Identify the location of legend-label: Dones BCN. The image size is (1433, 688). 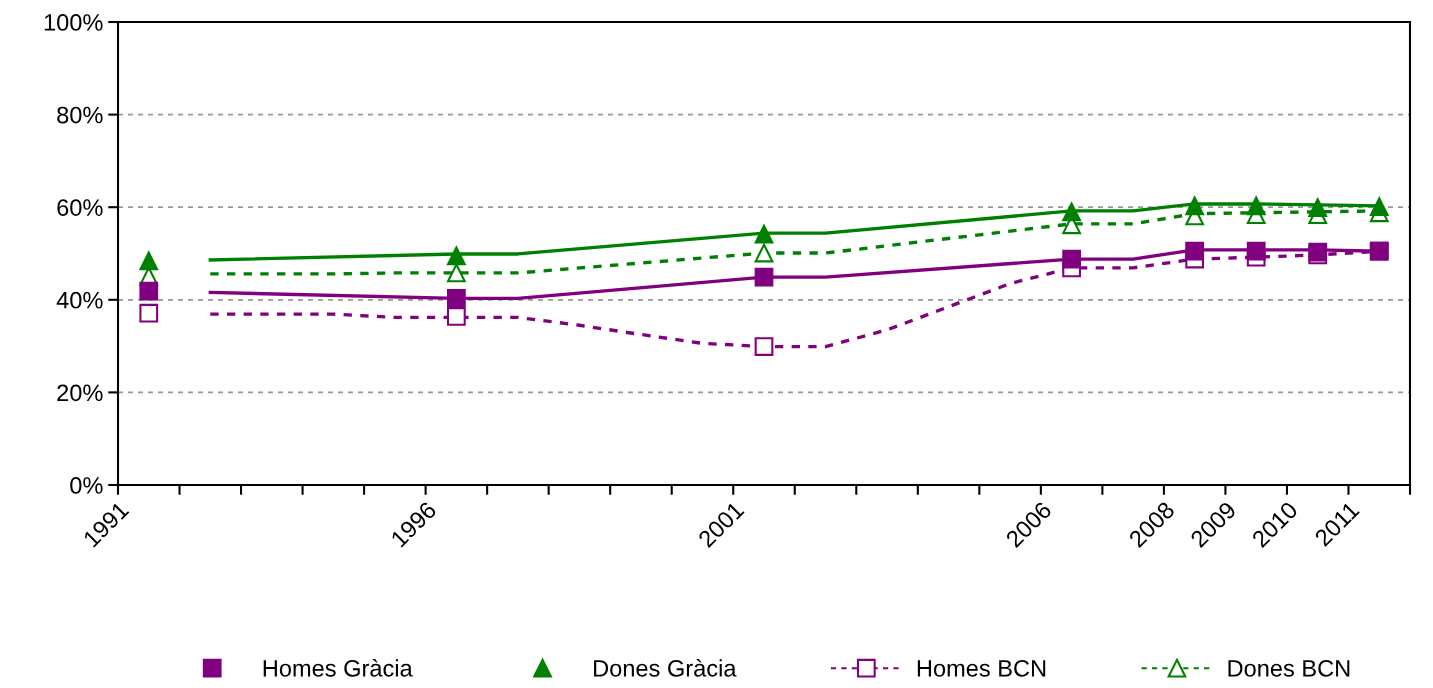
(1289, 668).